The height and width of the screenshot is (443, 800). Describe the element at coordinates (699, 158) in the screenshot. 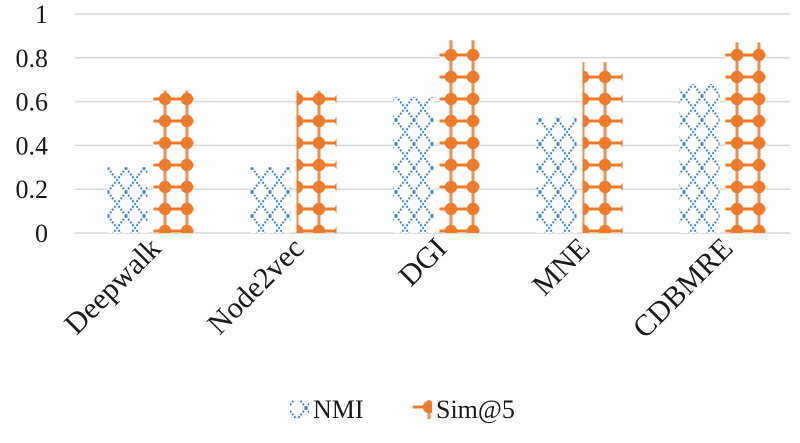

I see `bar-nmi-cdbmre` at that location.